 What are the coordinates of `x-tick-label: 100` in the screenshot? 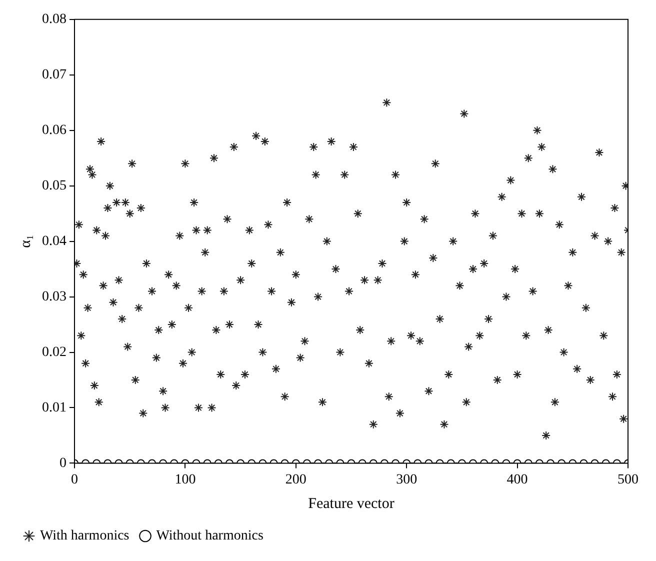 It's located at (185, 480).